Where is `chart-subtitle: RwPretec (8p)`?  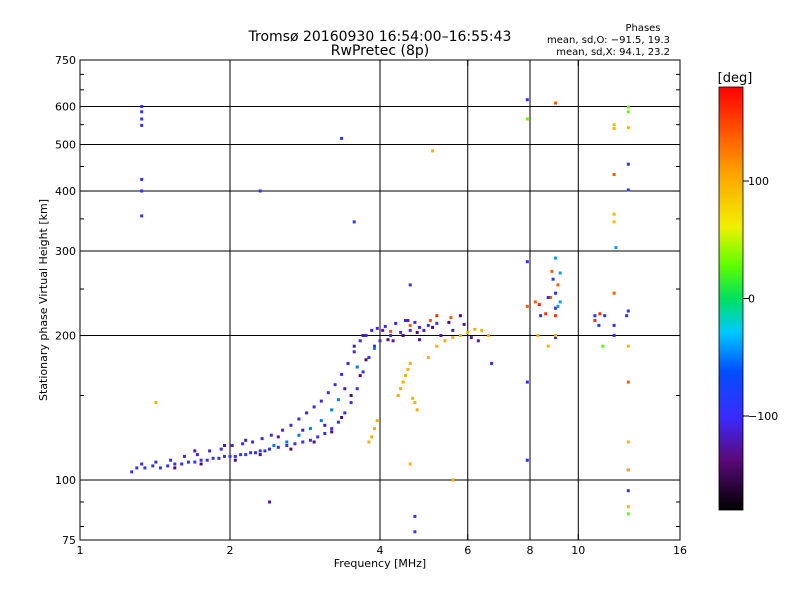 chart-subtitle: RwPretec (8p) is located at coordinates (380, 51).